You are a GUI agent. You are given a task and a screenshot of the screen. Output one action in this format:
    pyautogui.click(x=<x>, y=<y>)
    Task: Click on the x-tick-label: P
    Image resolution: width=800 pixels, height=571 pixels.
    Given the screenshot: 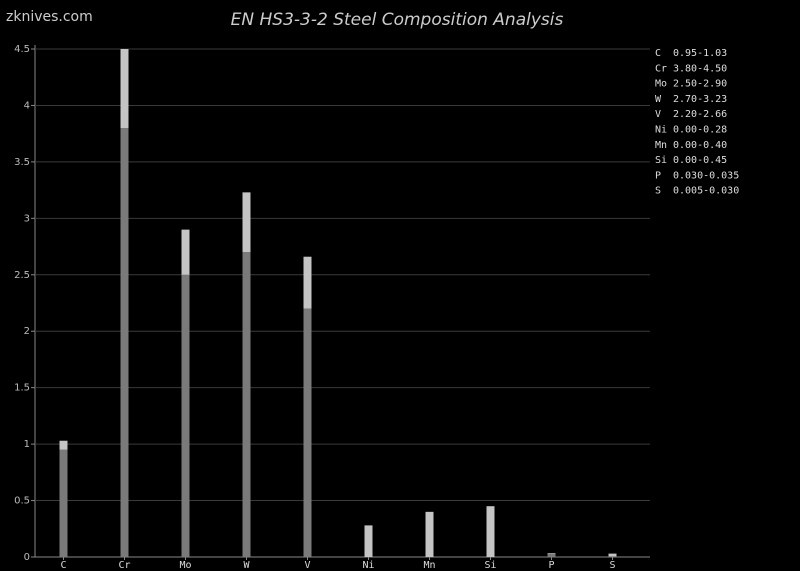 What is the action you would take?
    pyautogui.click(x=551, y=565)
    